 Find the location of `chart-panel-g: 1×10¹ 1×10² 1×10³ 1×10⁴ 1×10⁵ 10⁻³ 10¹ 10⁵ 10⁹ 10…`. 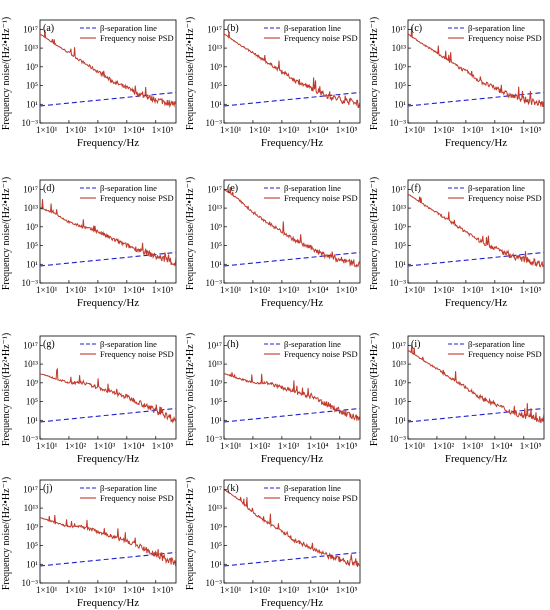

chart-panel-g: 1×10¹ 1×10² 1×10³ 1×10⁴ 1×10⁵ 10⁻³ 10¹ 10⁵ 10⁹ 10… is located at coordinates (90, 391).